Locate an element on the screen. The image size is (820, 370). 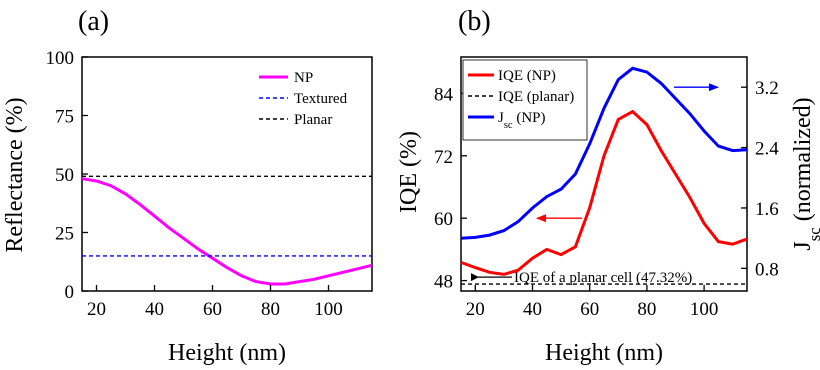
y-tick-label-a: 75 is located at coordinates (64, 117).